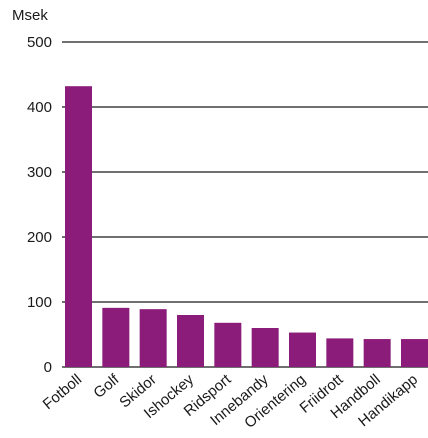 This screenshot has height=438, width=428. Describe the element at coordinates (116, 337) in the screenshot. I see `bar-golf` at that location.